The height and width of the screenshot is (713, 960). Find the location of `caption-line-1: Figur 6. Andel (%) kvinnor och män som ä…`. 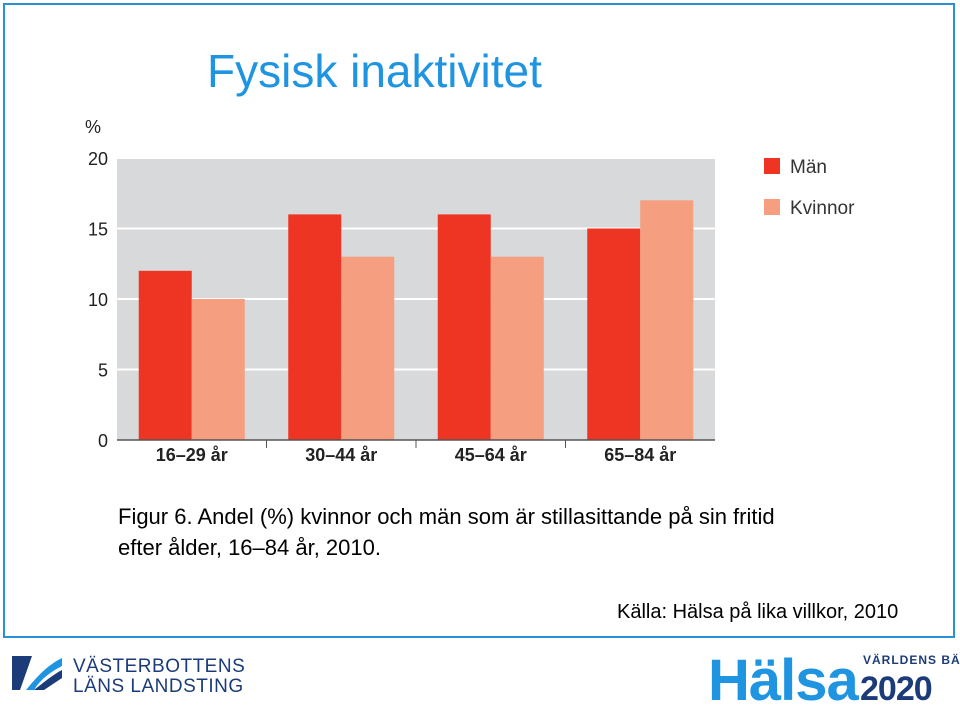

caption-line-1: Figur 6. Andel (%) kvinnor och män som ä… is located at coordinates (446, 516).